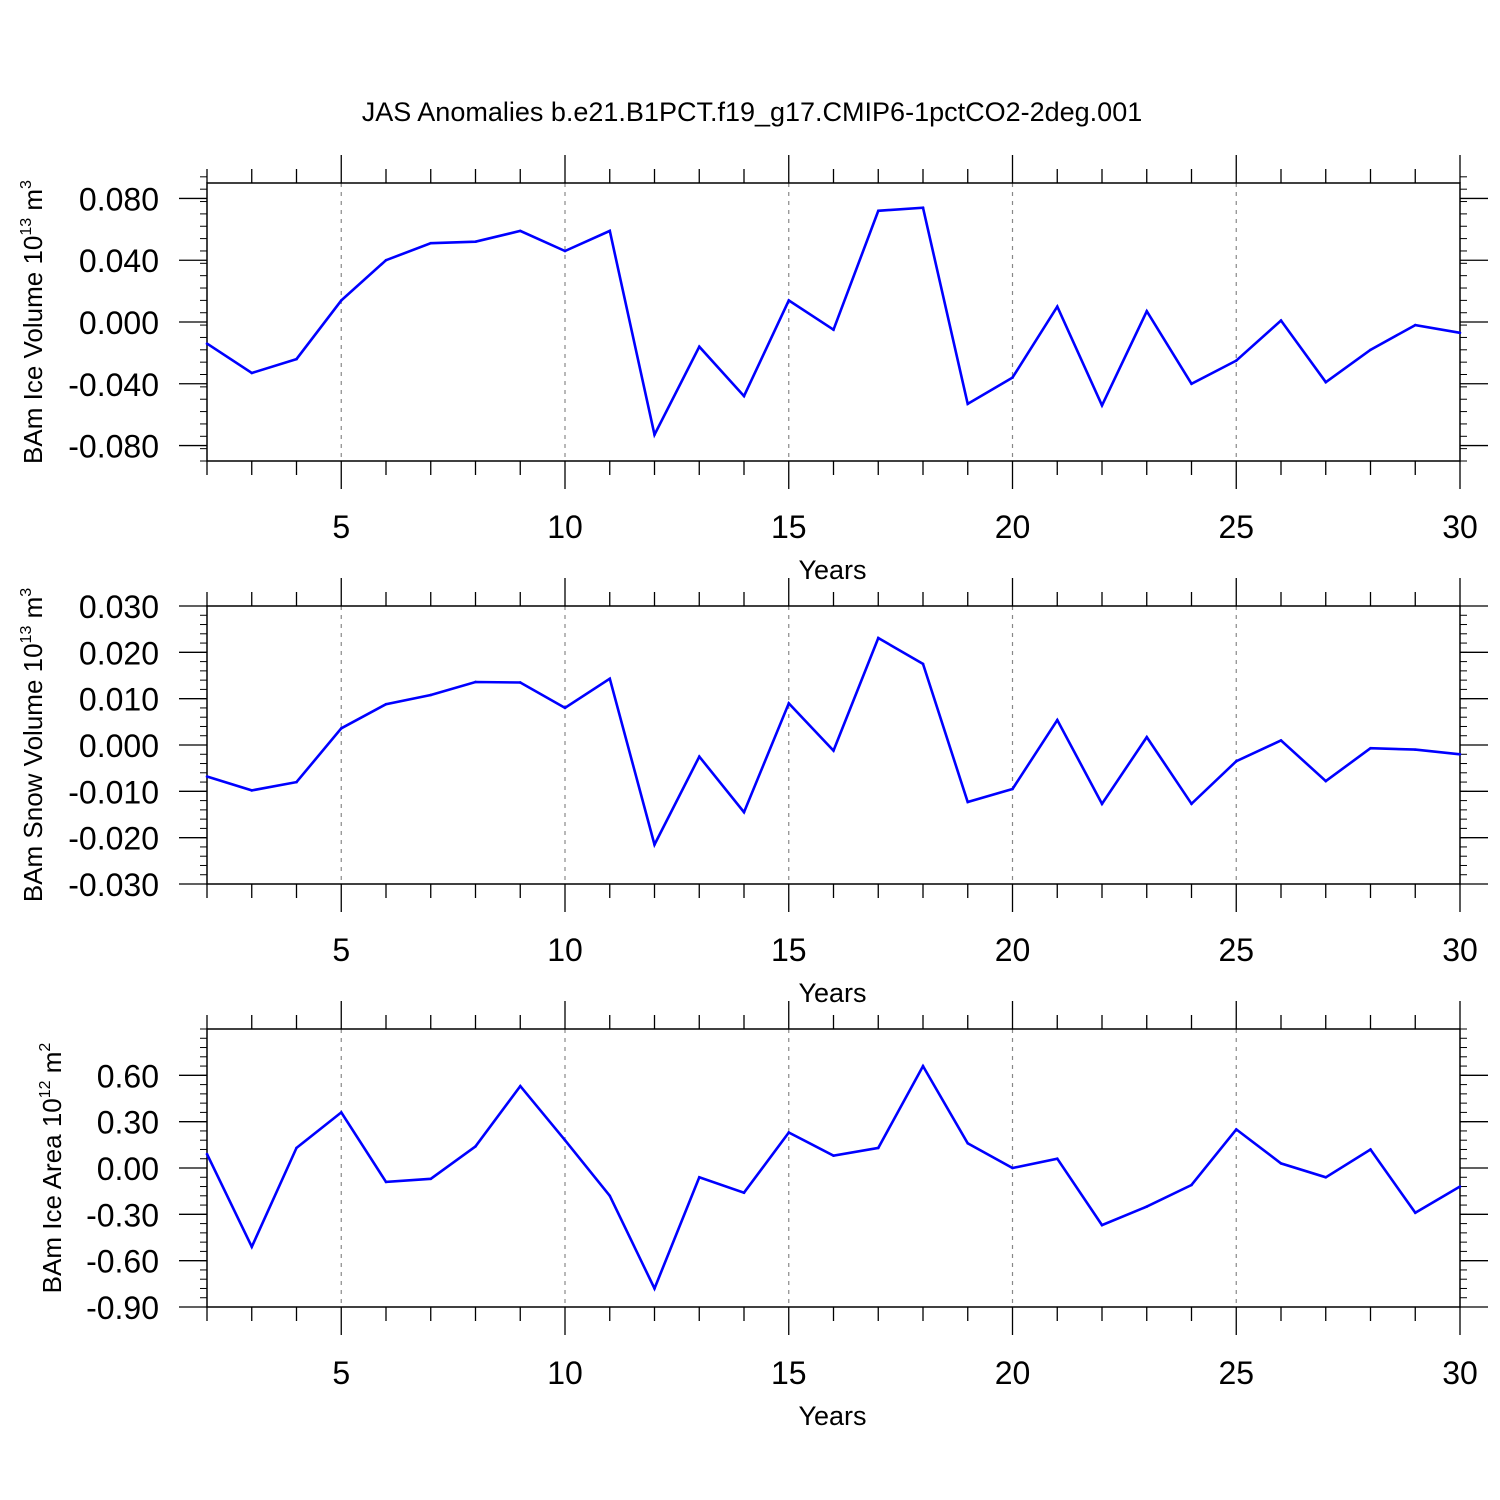 This screenshot has height=1500, width=1500. I want to click on series-line, so click(833, 322).